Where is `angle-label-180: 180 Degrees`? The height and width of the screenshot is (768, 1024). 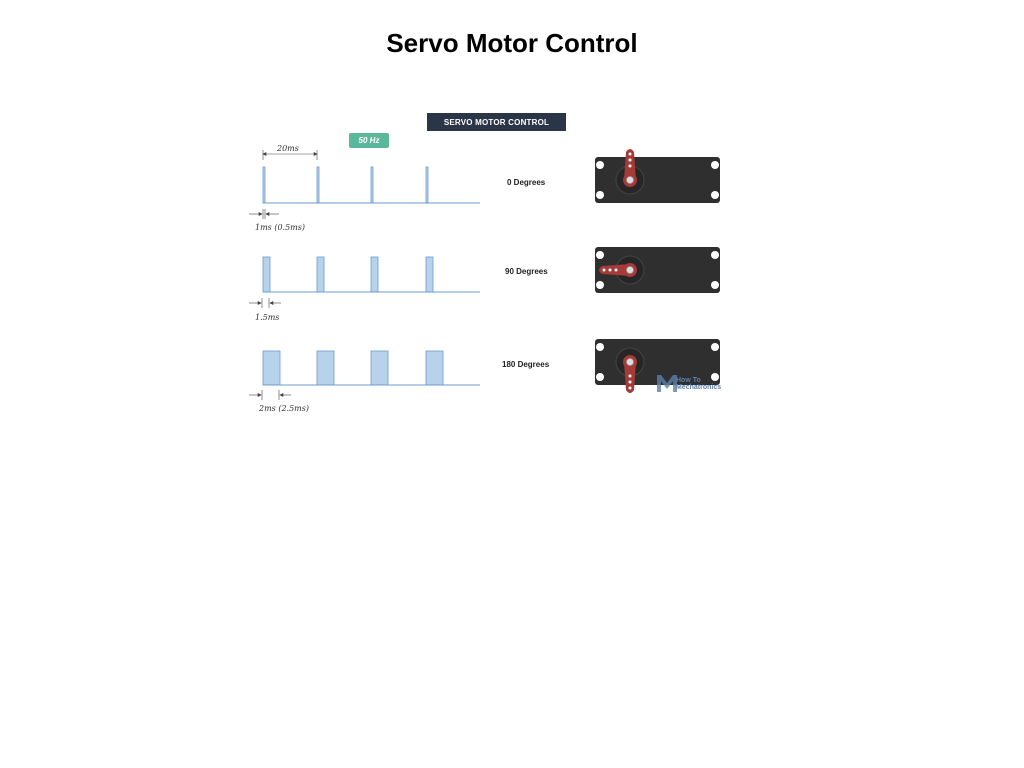
angle-label-180: 180 Degrees is located at coordinates (526, 364).